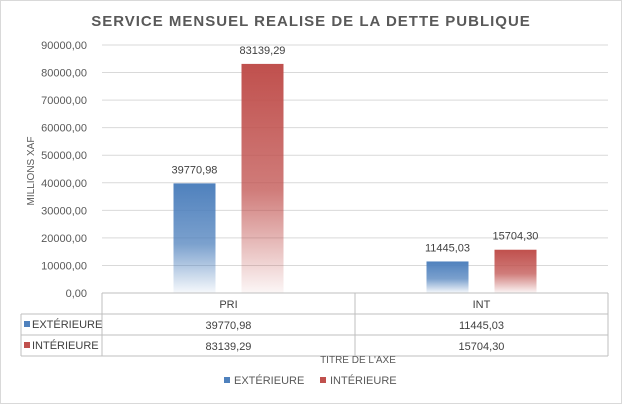 The width and height of the screenshot is (622, 404). What do you see at coordinates (64, 156) in the screenshot?
I see `y-tick-label: 50000,00` at bounding box center [64, 156].